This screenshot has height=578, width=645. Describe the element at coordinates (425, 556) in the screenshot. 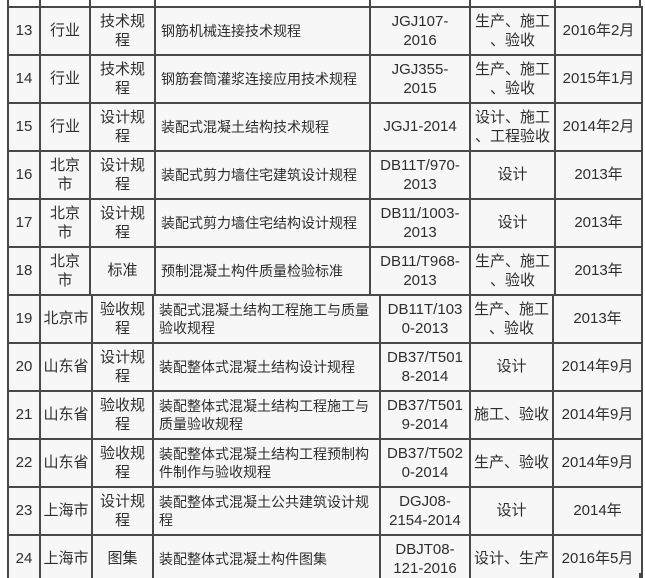

I see `cell-standard-code: DBJT08- 121-2016` at that location.